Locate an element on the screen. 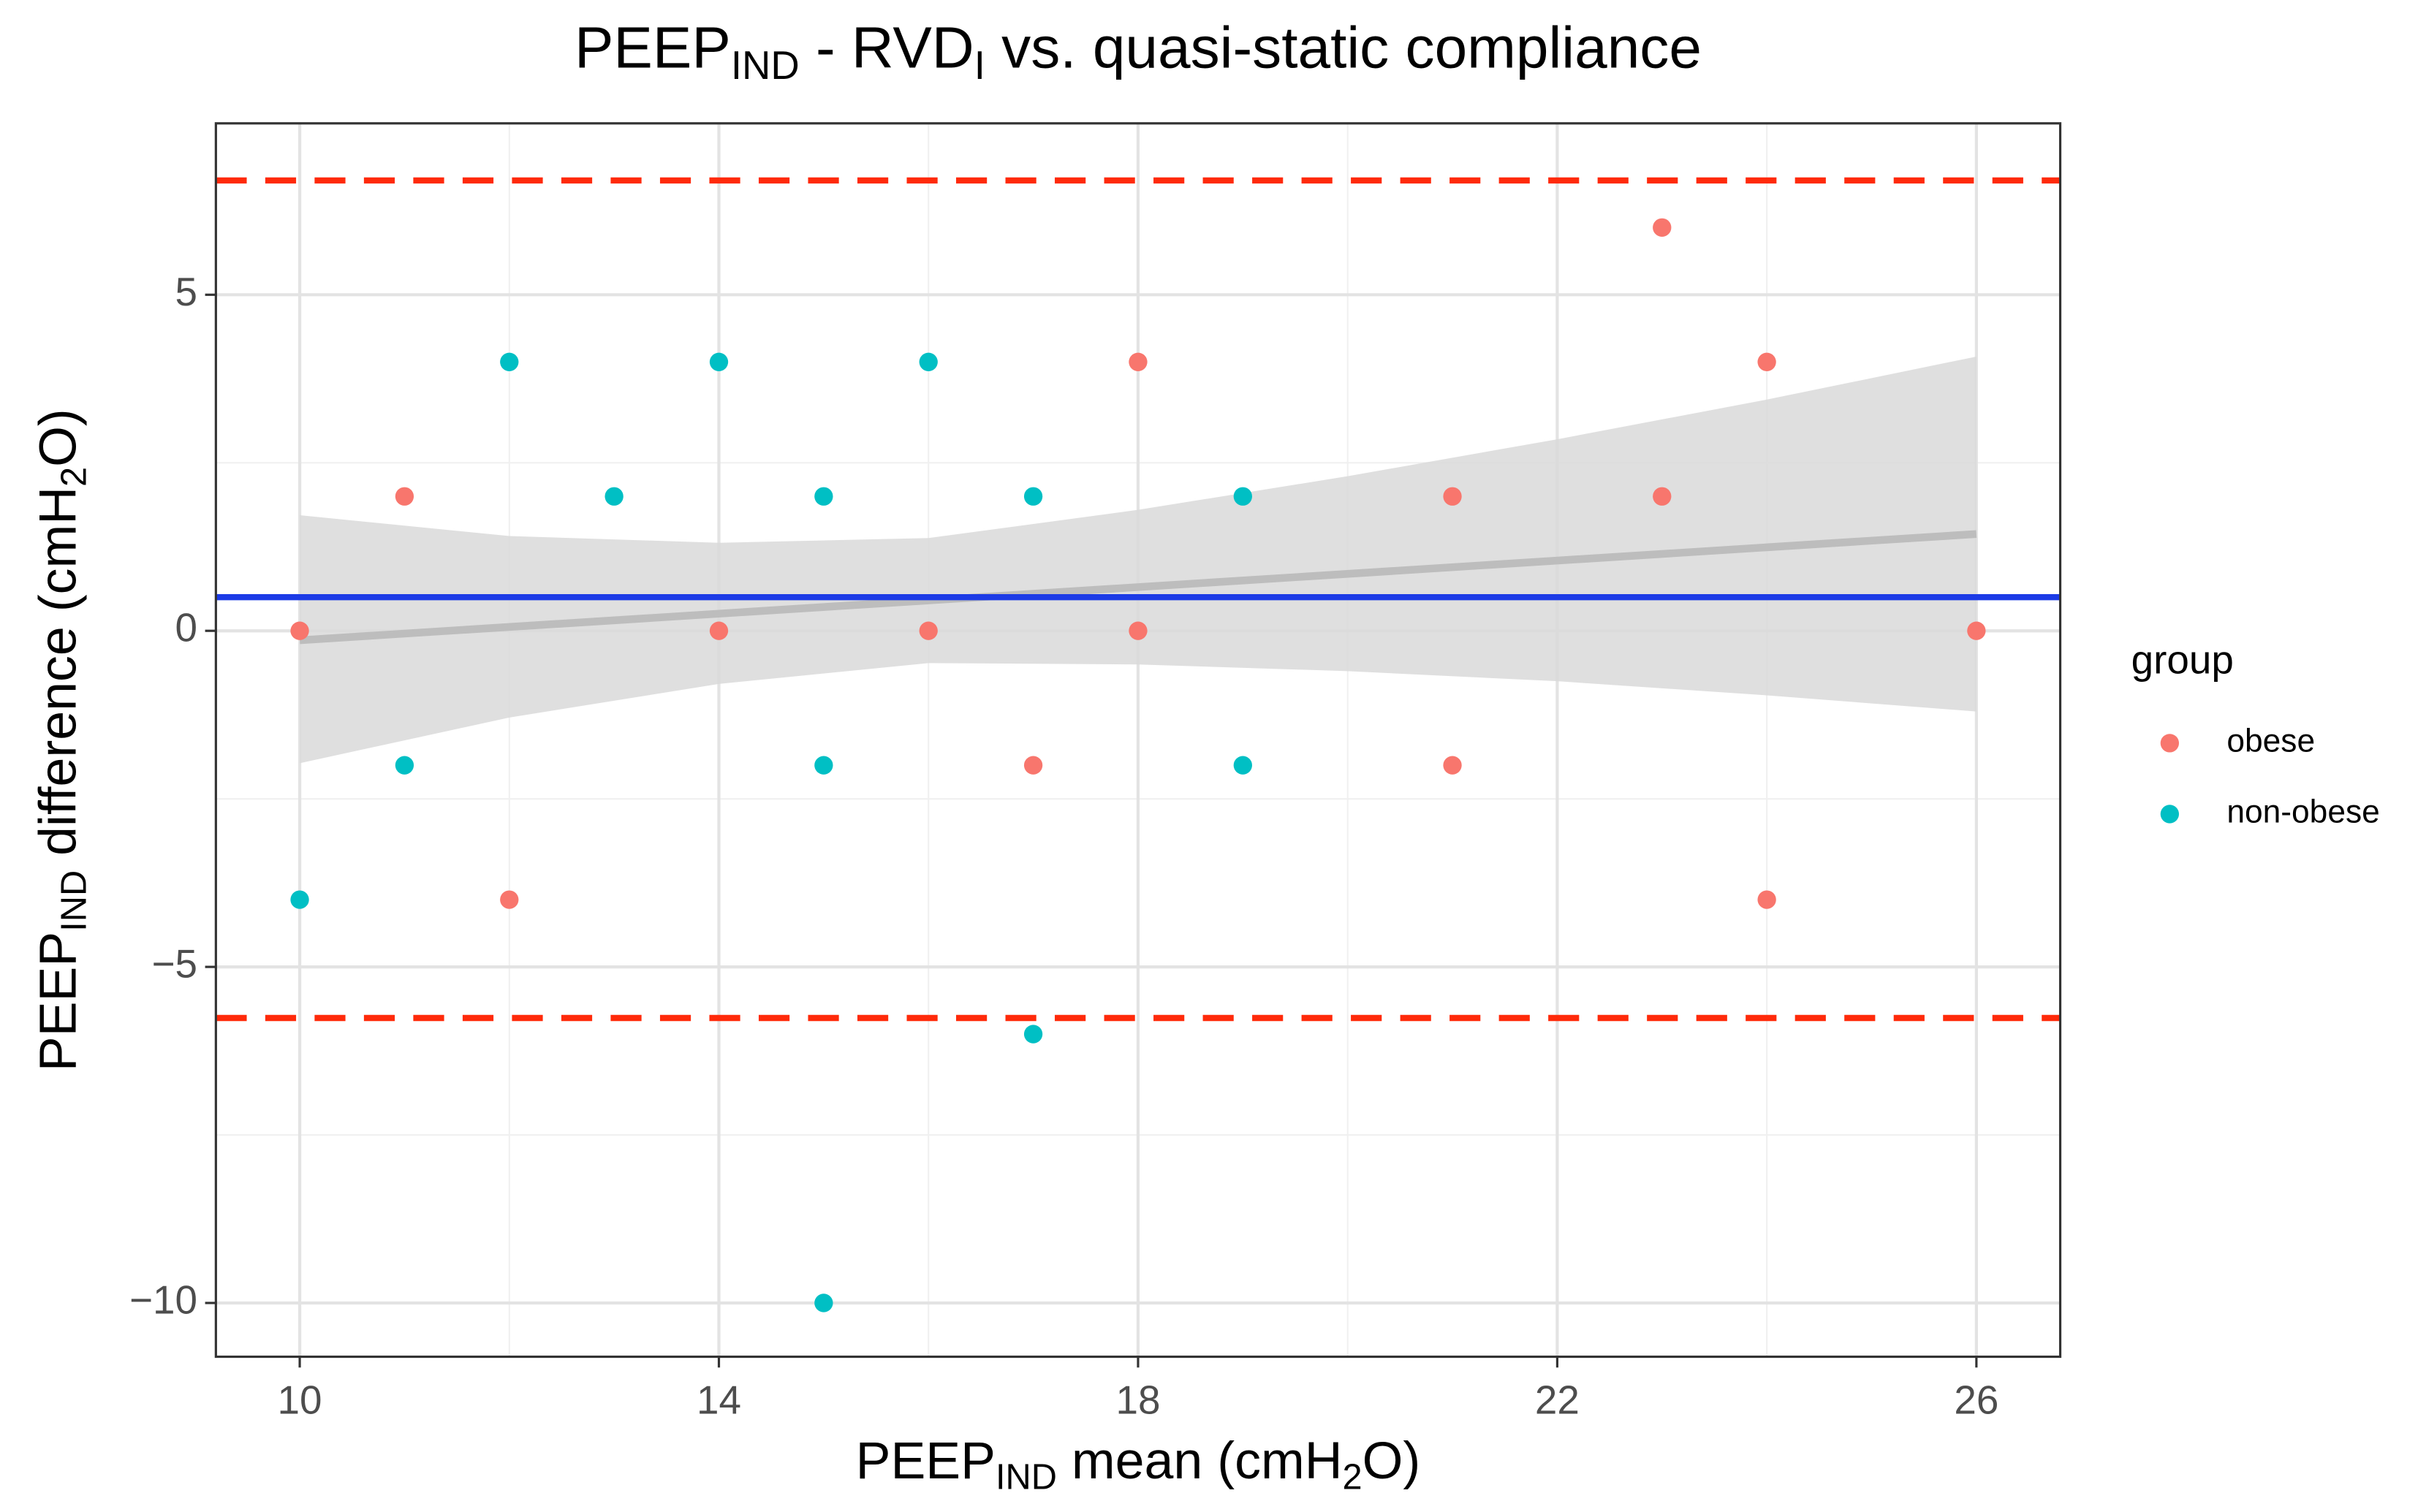  y-tick-label: −5 is located at coordinates (175, 964).